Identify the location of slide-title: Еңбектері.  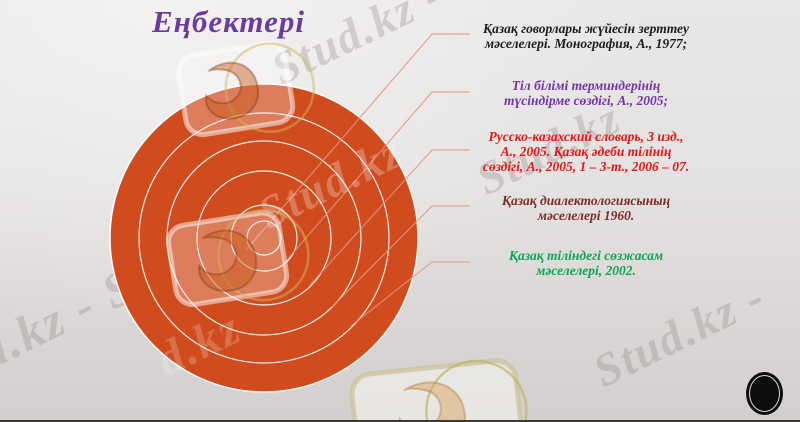
(228, 21).